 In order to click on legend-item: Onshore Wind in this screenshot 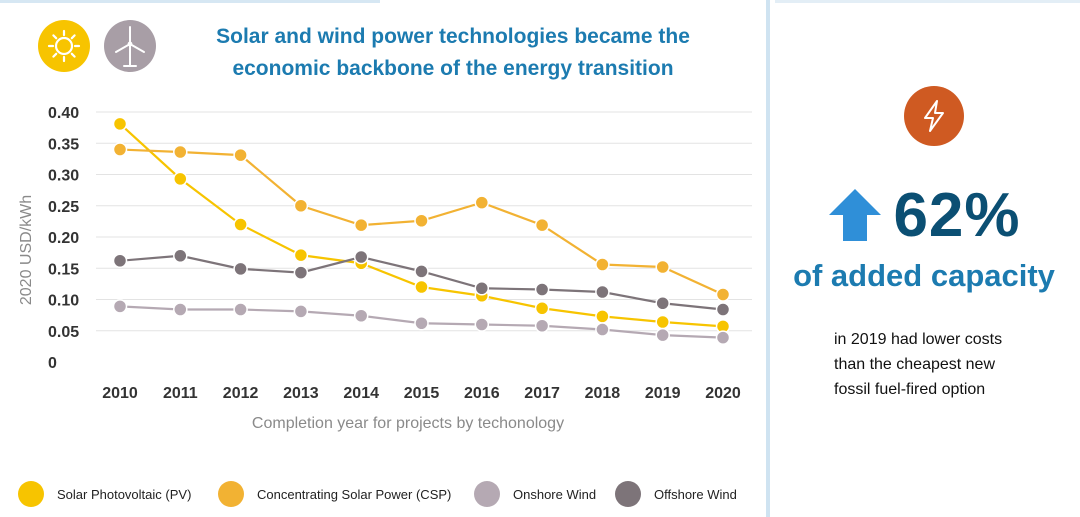, I will do `click(535, 494)`.